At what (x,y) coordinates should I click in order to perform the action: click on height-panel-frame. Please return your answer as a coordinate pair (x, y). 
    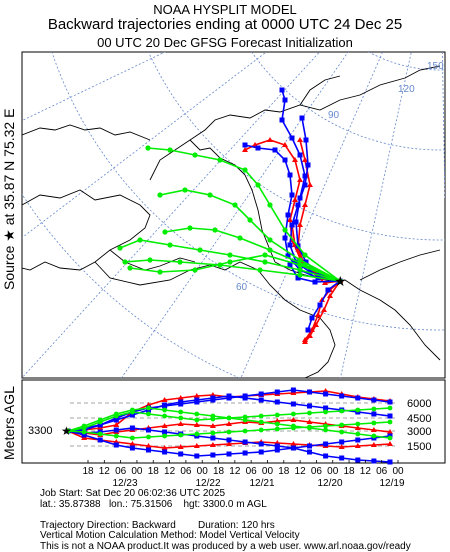
    Looking at the image, I should click on (233, 421).